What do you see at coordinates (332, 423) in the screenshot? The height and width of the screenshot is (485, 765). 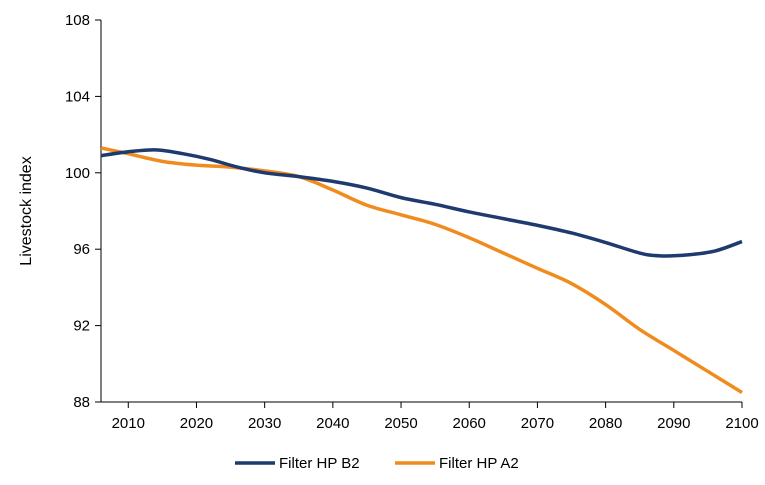 I see `x-tick-label: 2040` at bounding box center [332, 423].